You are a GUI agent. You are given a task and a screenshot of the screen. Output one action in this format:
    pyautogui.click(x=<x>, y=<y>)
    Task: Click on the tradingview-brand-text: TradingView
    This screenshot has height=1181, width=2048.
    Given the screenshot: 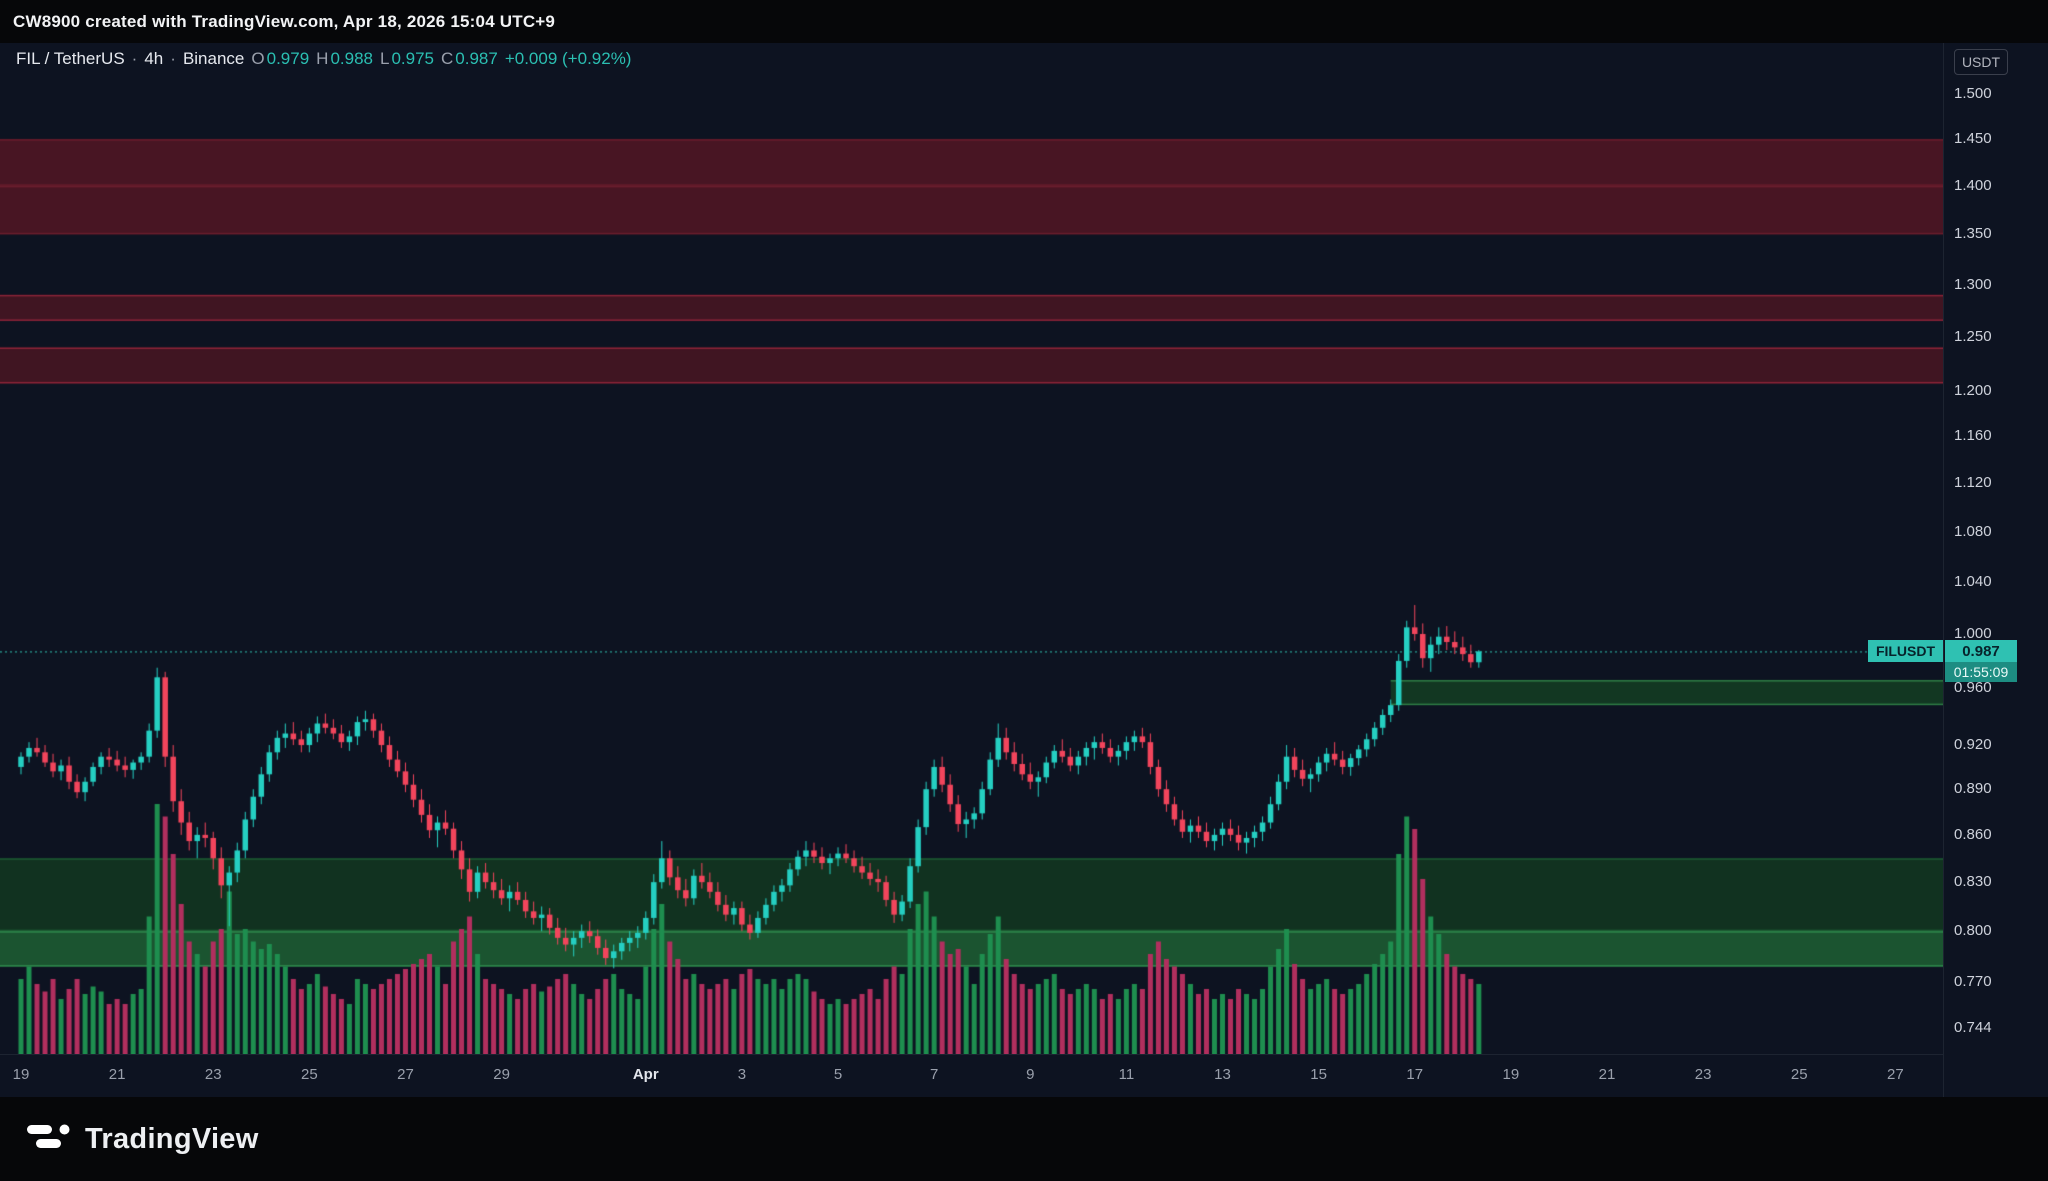 What is the action you would take?
    pyautogui.click(x=172, y=1138)
    